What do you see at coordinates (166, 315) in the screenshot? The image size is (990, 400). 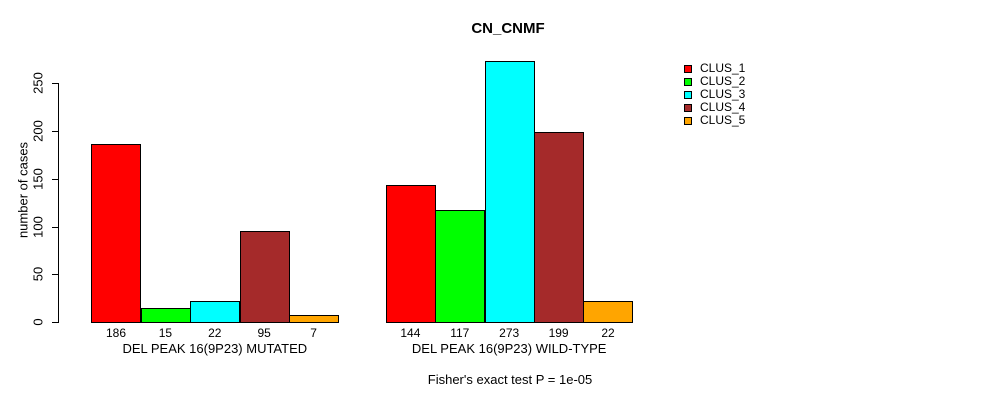 I see `bar-clus_2-group1` at bounding box center [166, 315].